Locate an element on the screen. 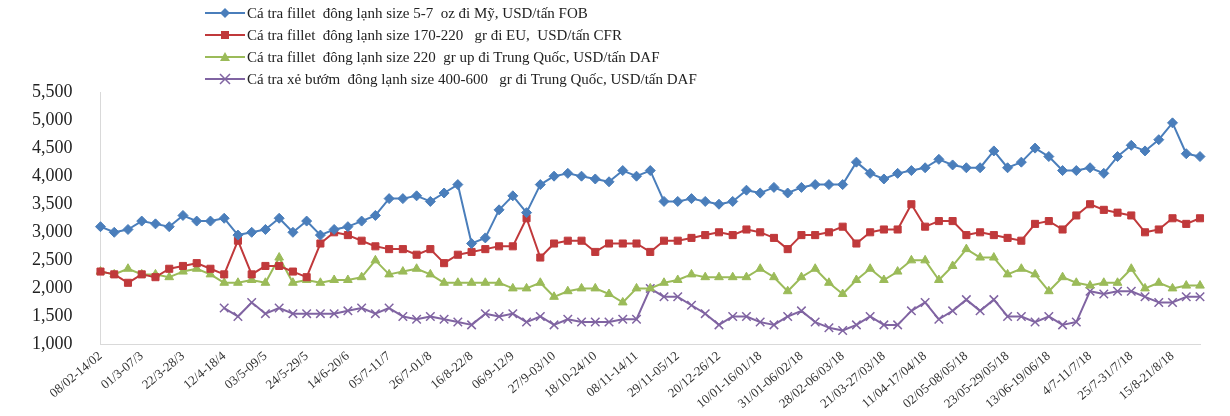  y-tick-label: 1,000 is located at coordinates (52, 343).